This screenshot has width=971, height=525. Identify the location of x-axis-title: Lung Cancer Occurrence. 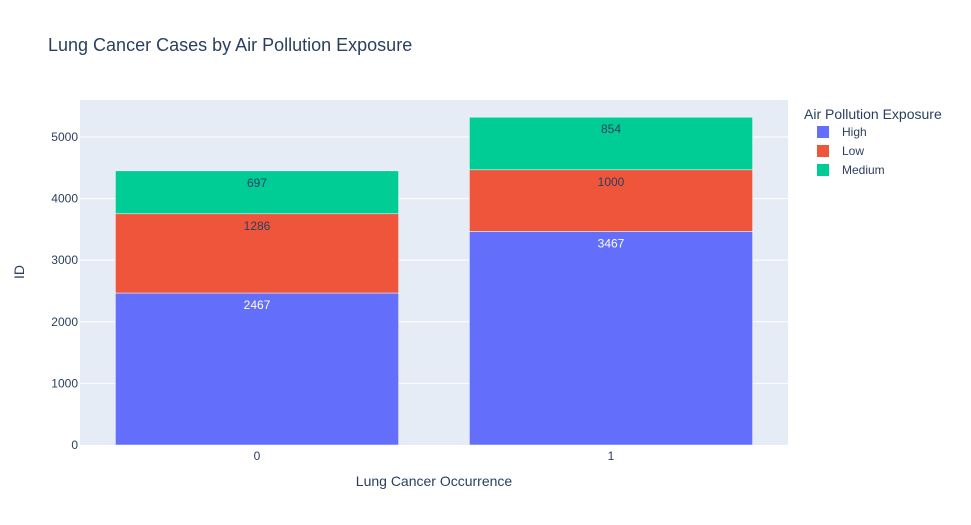
(434, 481).